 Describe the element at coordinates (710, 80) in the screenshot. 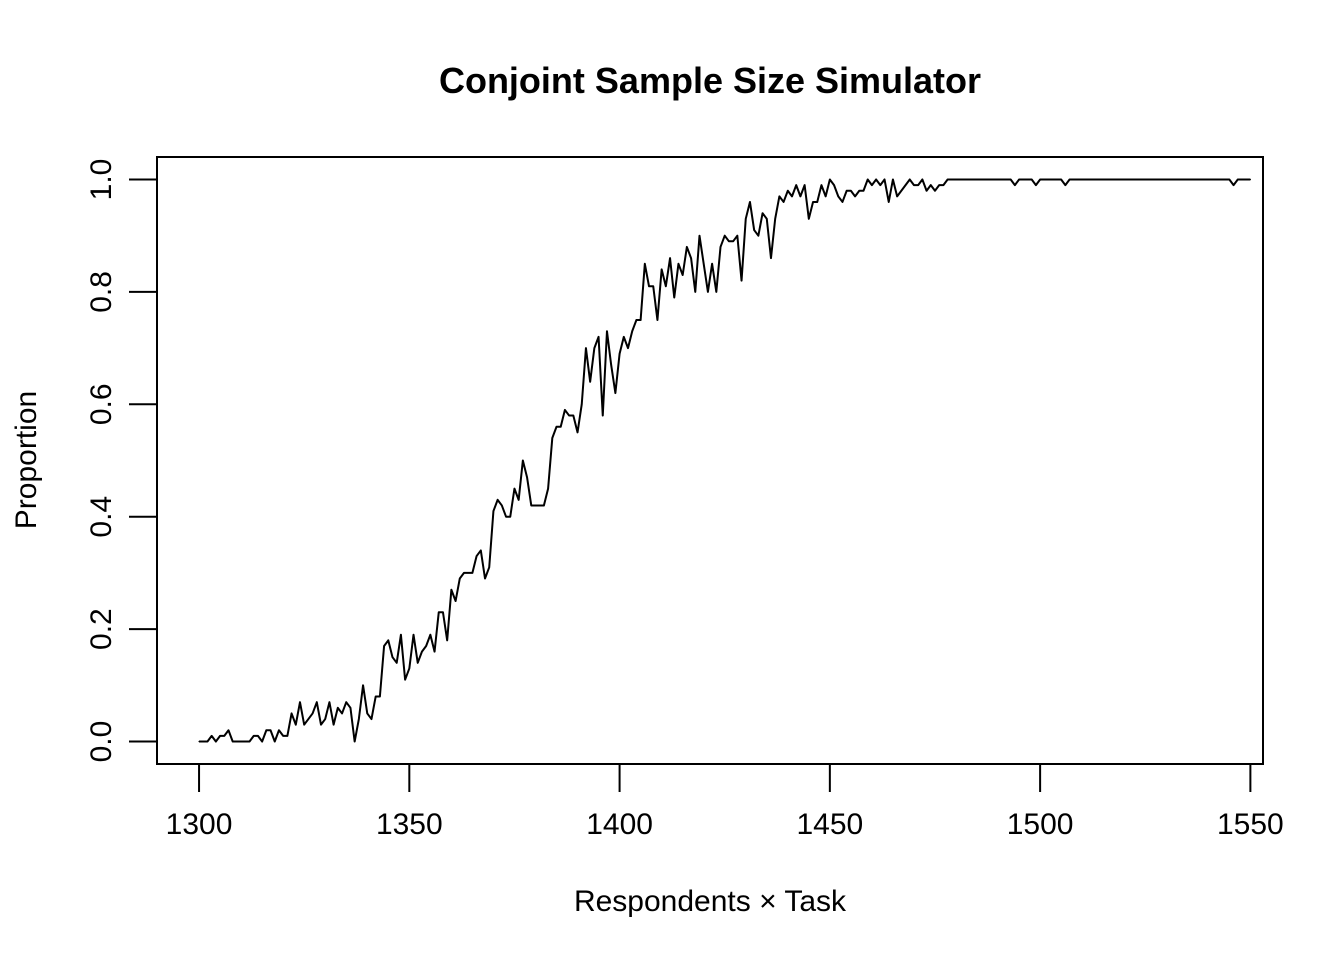

I see `chart-title: Conjoint Sample Size Simulator` at that location.